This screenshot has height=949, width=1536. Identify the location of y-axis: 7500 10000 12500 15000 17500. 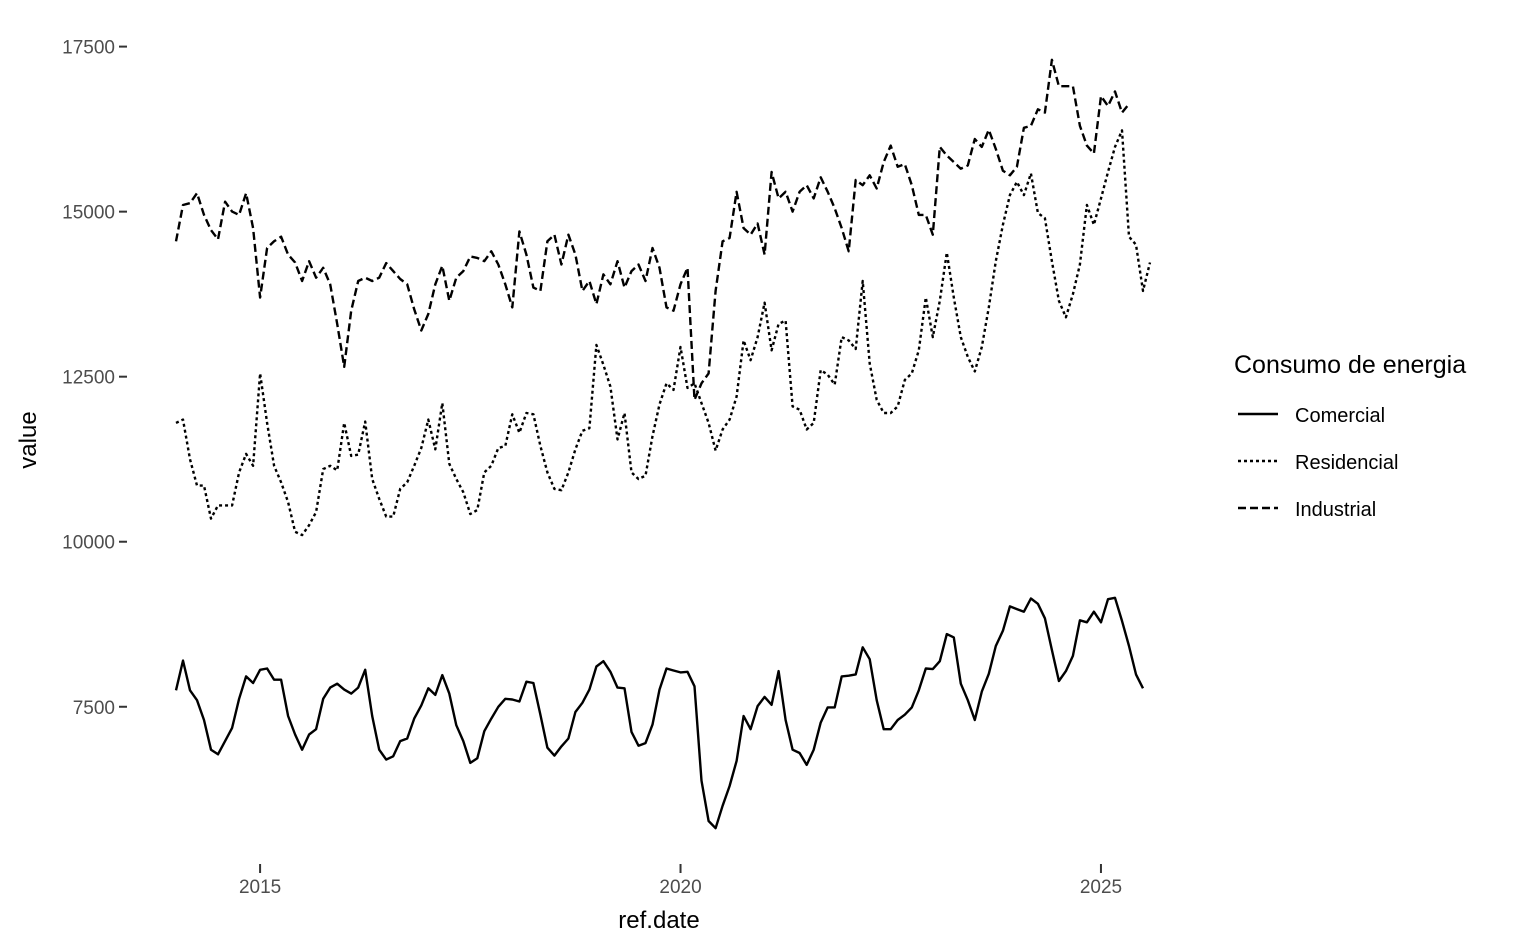
(94, 378).